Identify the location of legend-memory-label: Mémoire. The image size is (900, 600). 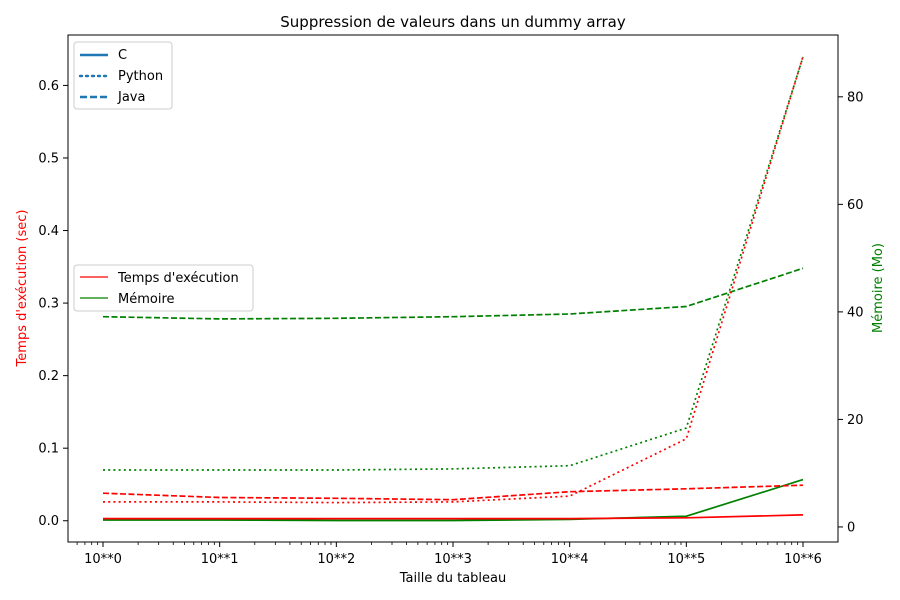
(146, 299).